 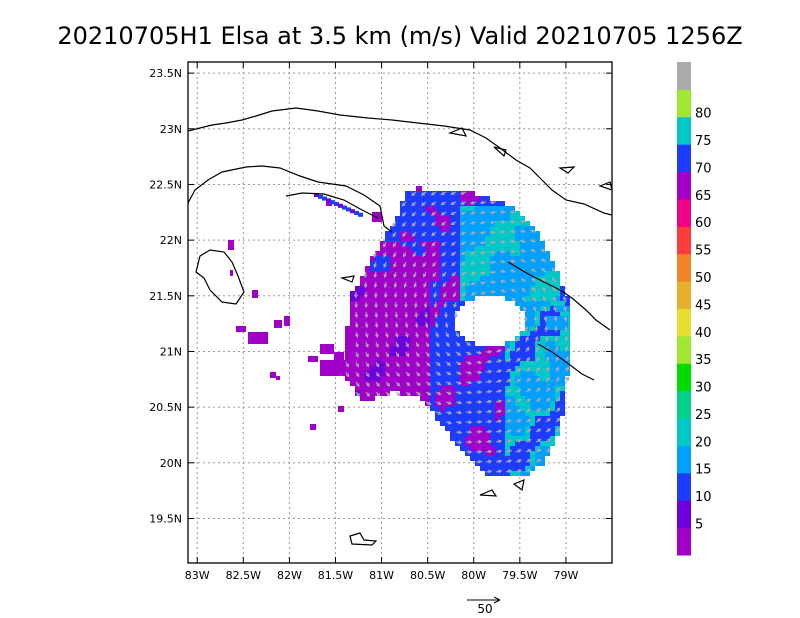 What do you see at coordinates (684, 349) in the screenshot?
I see `colorbar-swatch` at bounding box center [684, 349].